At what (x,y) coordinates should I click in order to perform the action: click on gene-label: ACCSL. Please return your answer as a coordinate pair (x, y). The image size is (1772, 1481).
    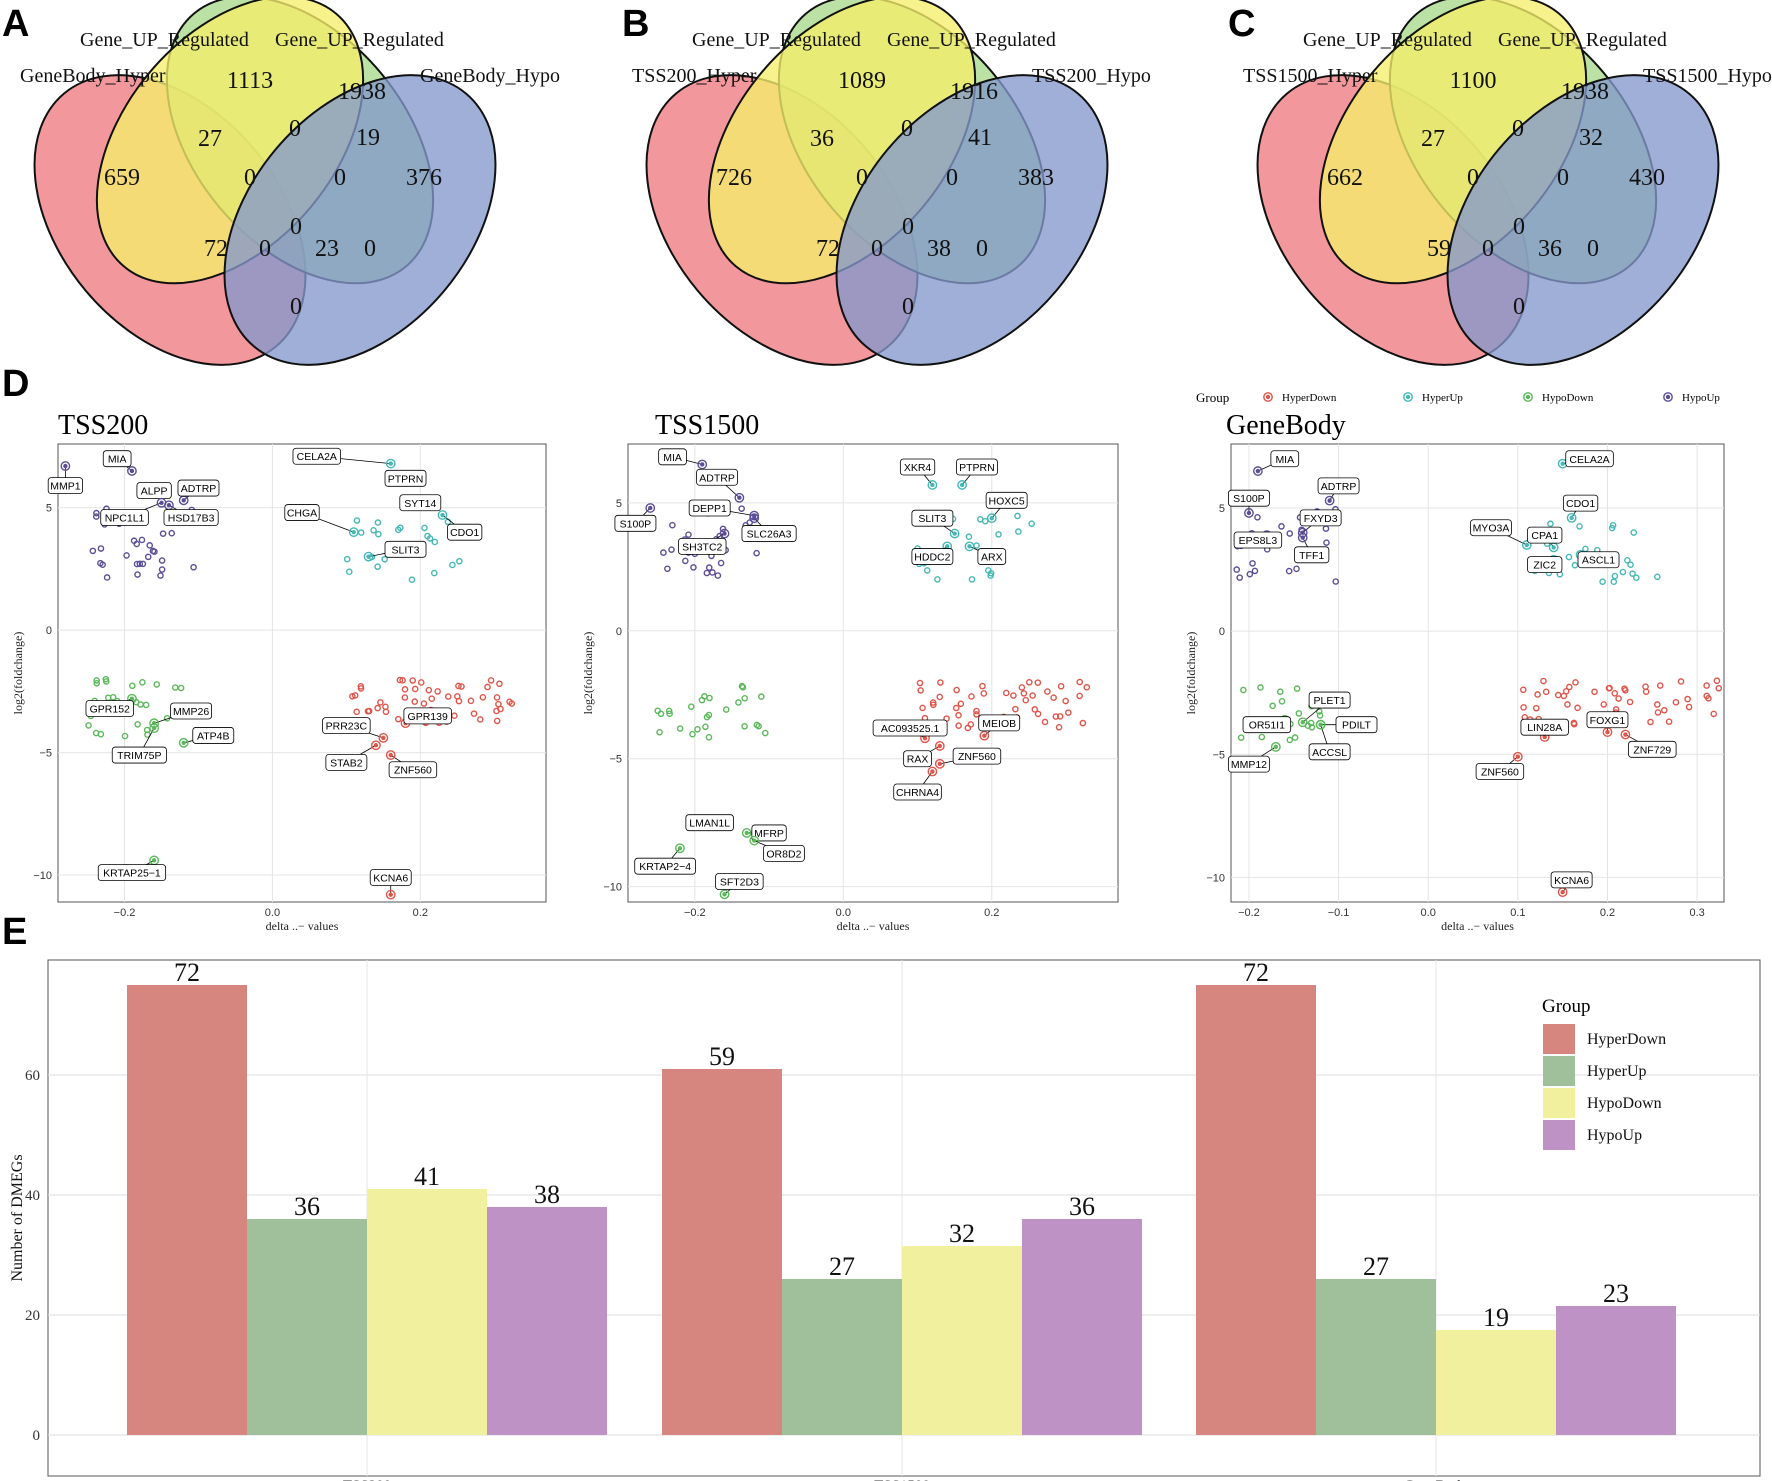
    Looking at the image, I should click on (1329, 753).